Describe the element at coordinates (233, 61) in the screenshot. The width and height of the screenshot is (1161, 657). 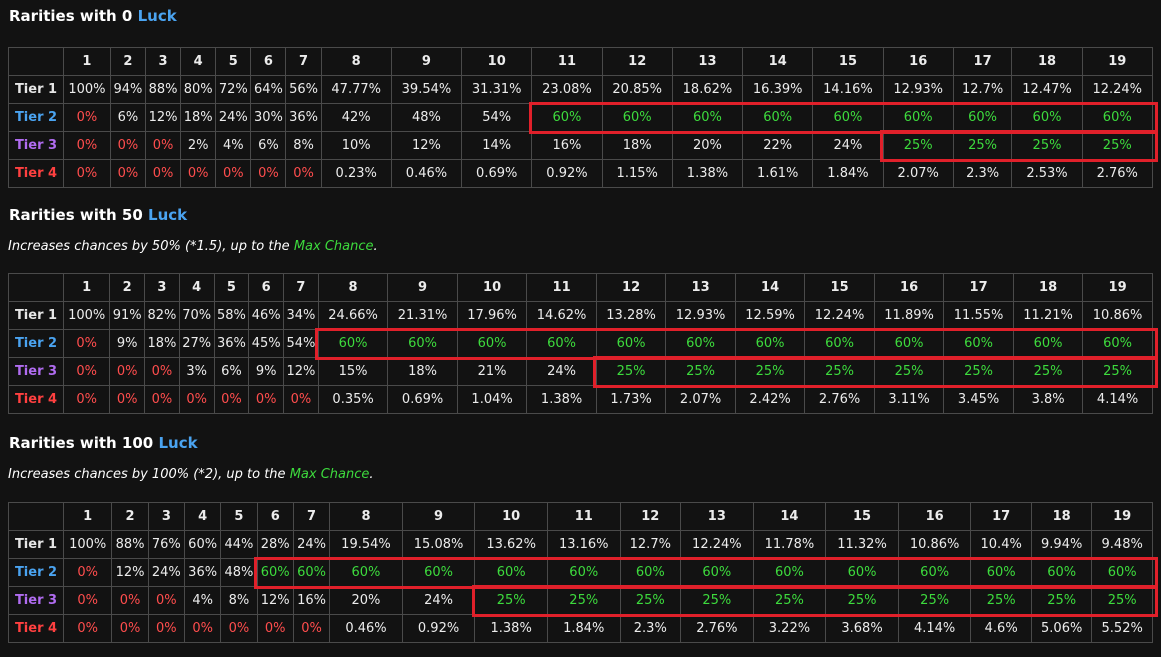
I see `level-header: 5` at that location.